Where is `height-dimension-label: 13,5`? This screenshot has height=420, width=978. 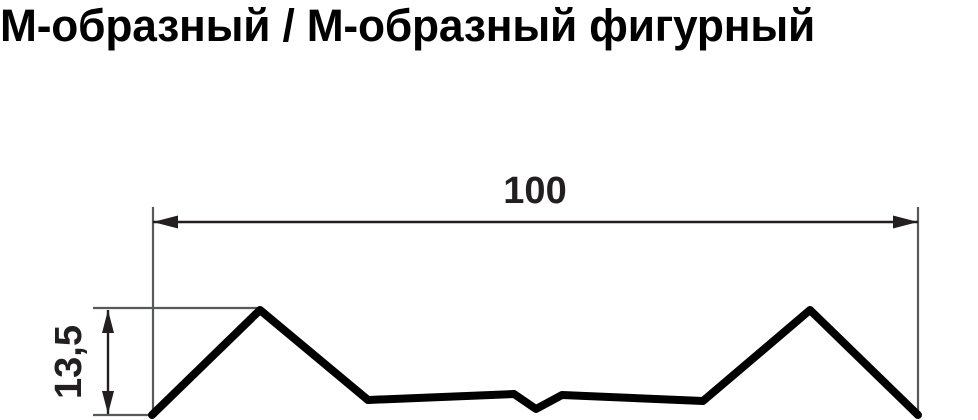
height-dimension-label: 13,5 is located at coordinates (69, 362).